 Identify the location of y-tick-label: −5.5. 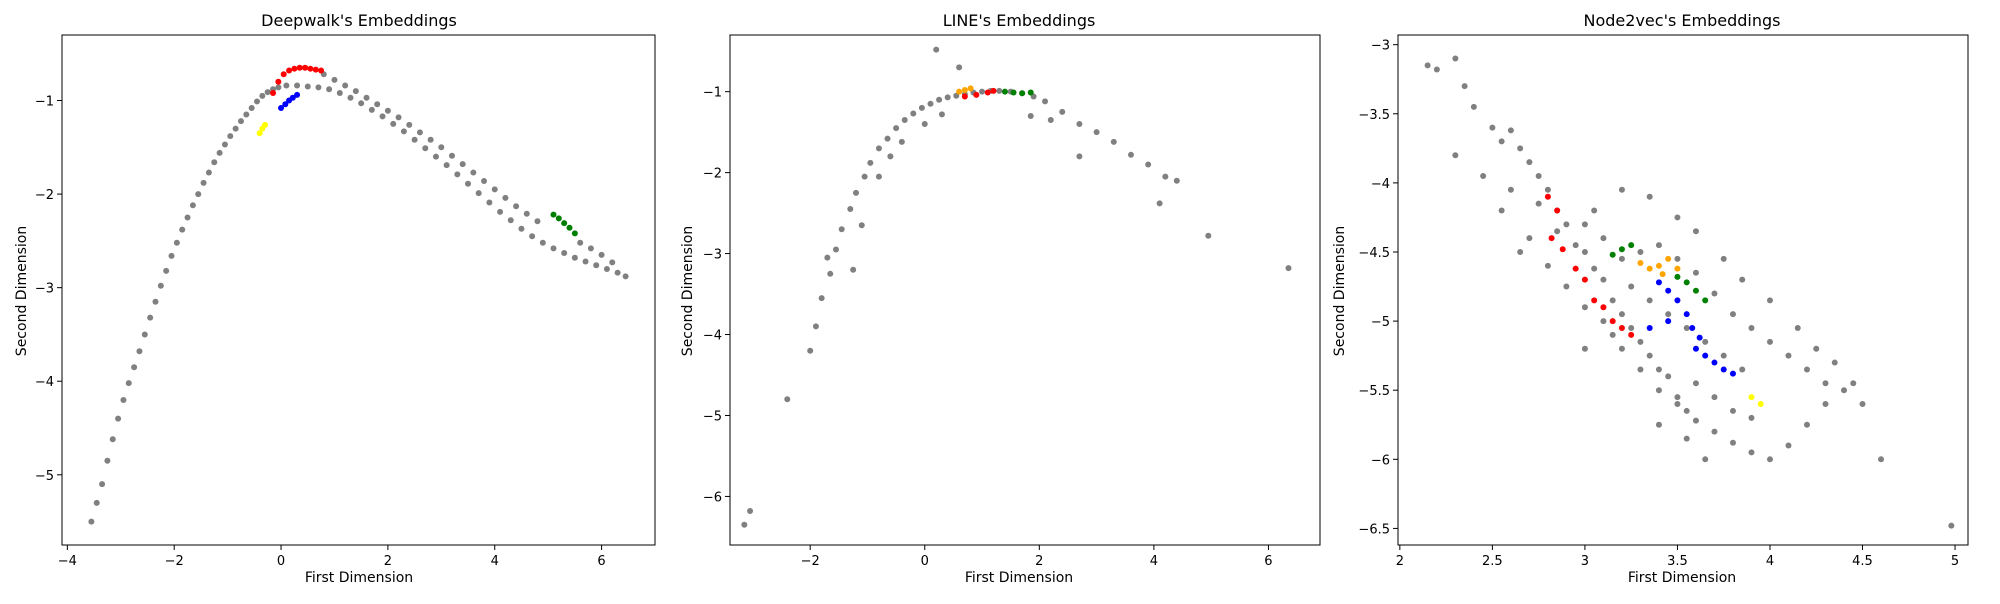
(1374, 391).